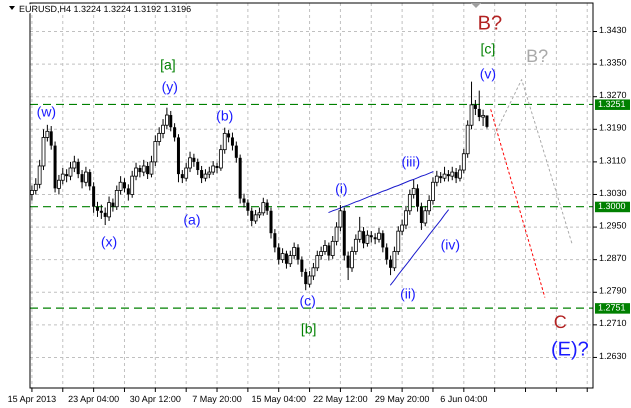 The image size is (631, 408). What do you see at coordinates (340, 399) in the screenshot?
I see `x-tick-label: 22 May 12:00` at bounding box center [340, 399].